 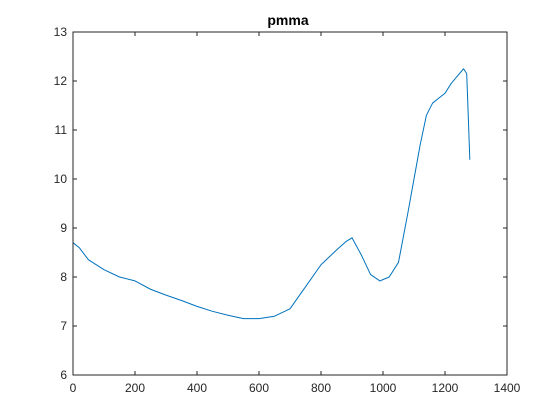 I want to click on x-tick-label: 800, so click(x=321, y=388).